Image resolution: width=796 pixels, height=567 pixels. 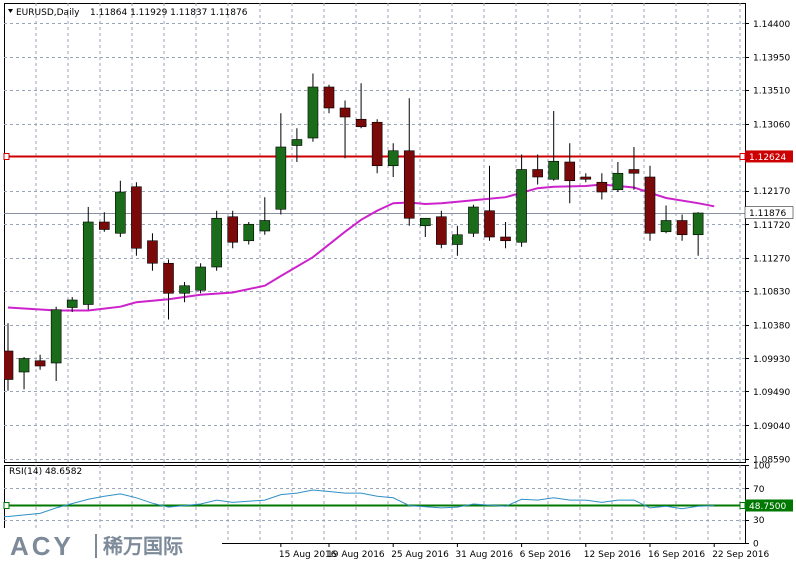 I want to click on rsi-level-group, so click(x=374, y=505).